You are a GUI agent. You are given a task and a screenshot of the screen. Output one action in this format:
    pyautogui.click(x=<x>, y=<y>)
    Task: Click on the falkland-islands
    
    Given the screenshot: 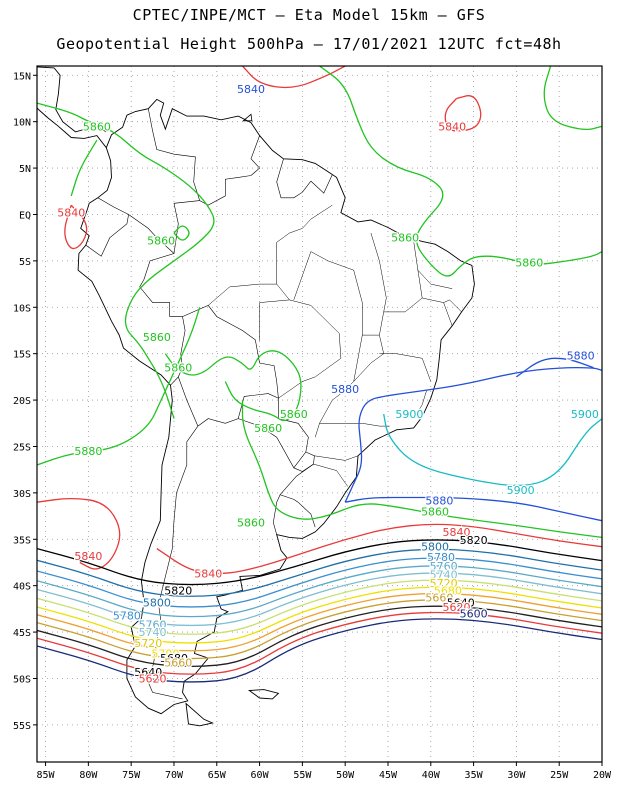 What is the action you would take?
    pyautogui.click(x=264, y=694)
    